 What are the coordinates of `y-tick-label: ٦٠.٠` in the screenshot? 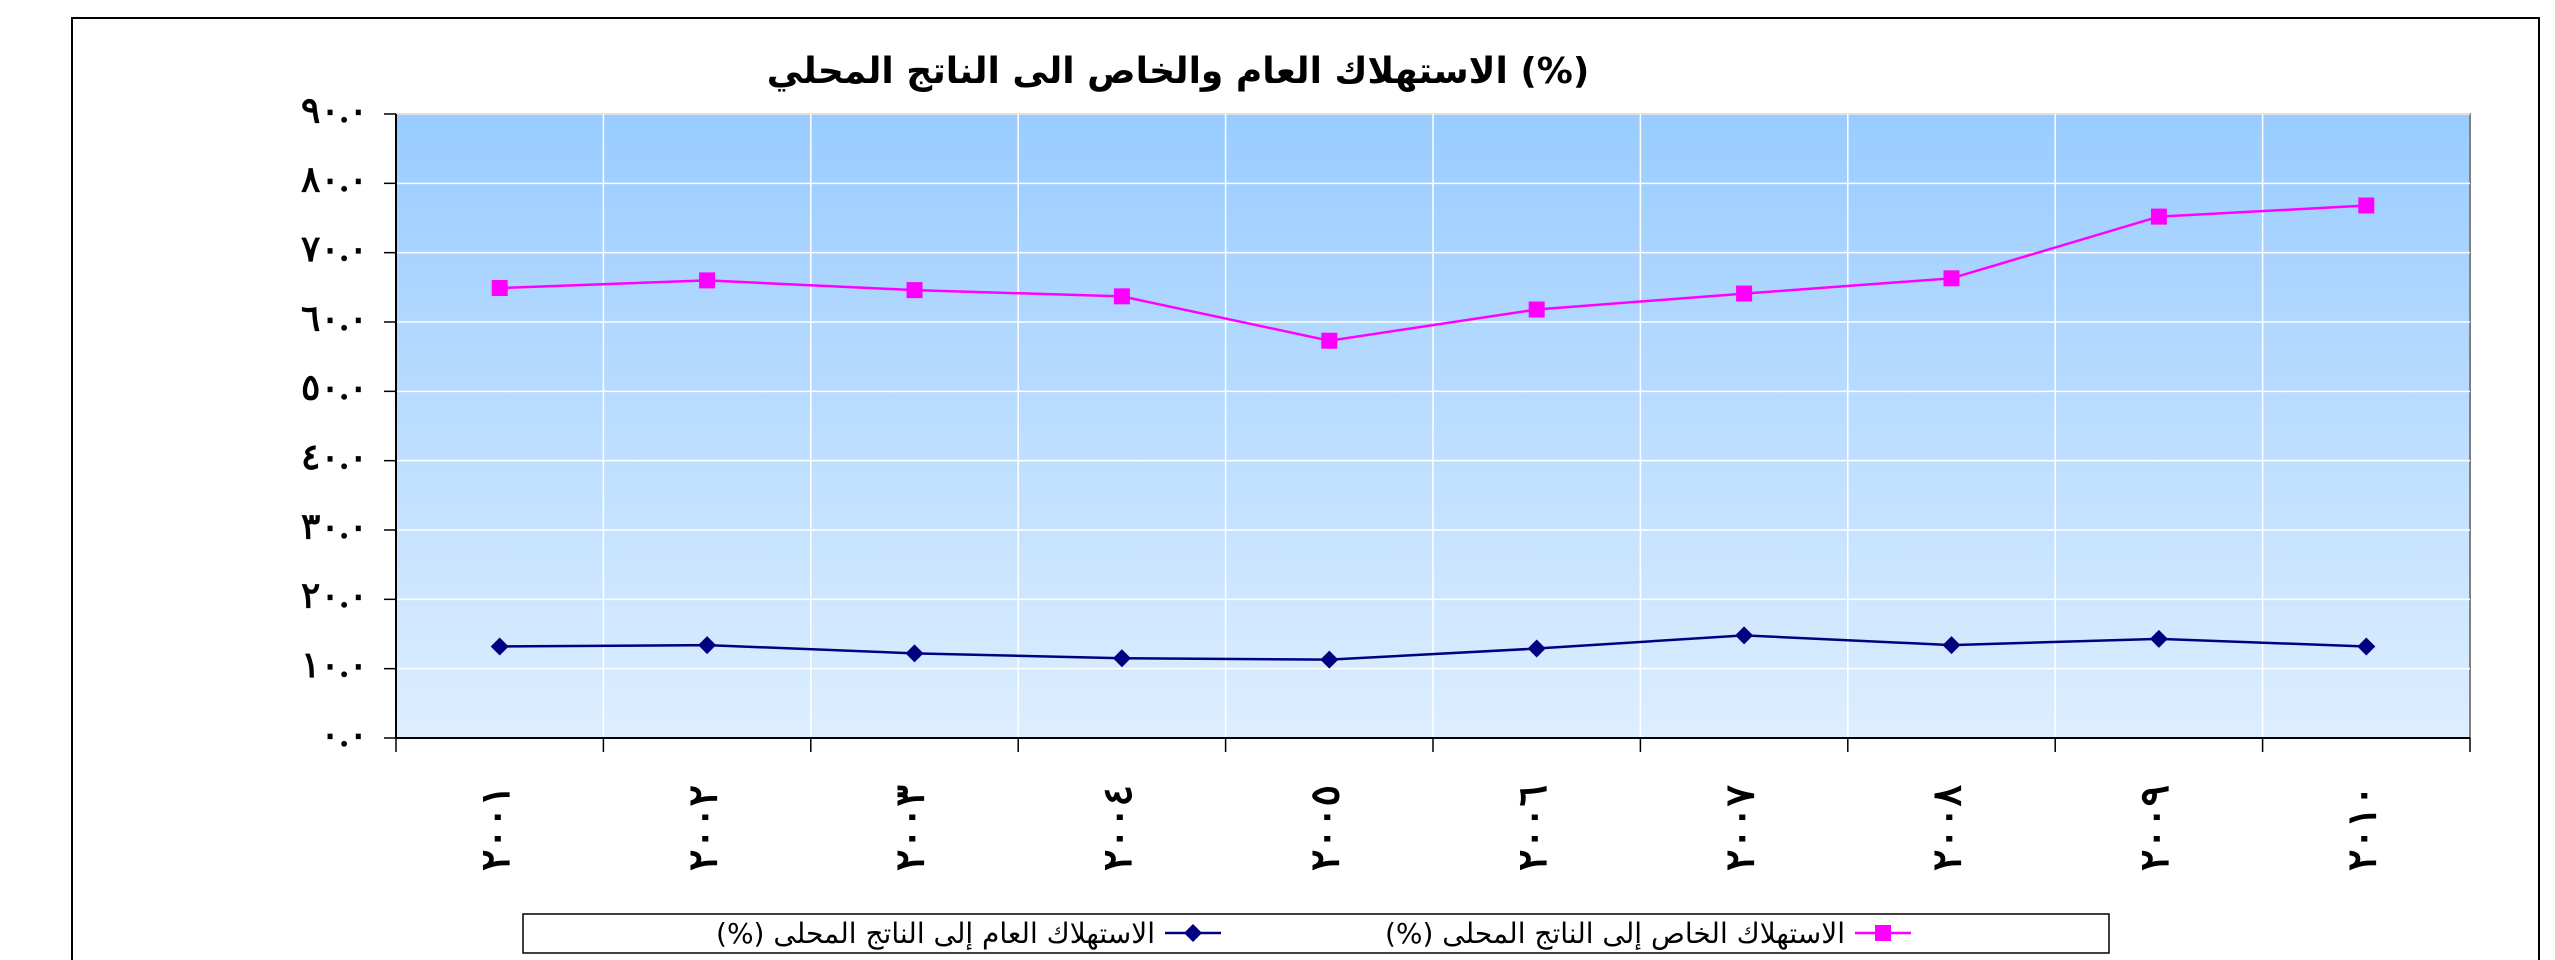 It's located at (334, 318).